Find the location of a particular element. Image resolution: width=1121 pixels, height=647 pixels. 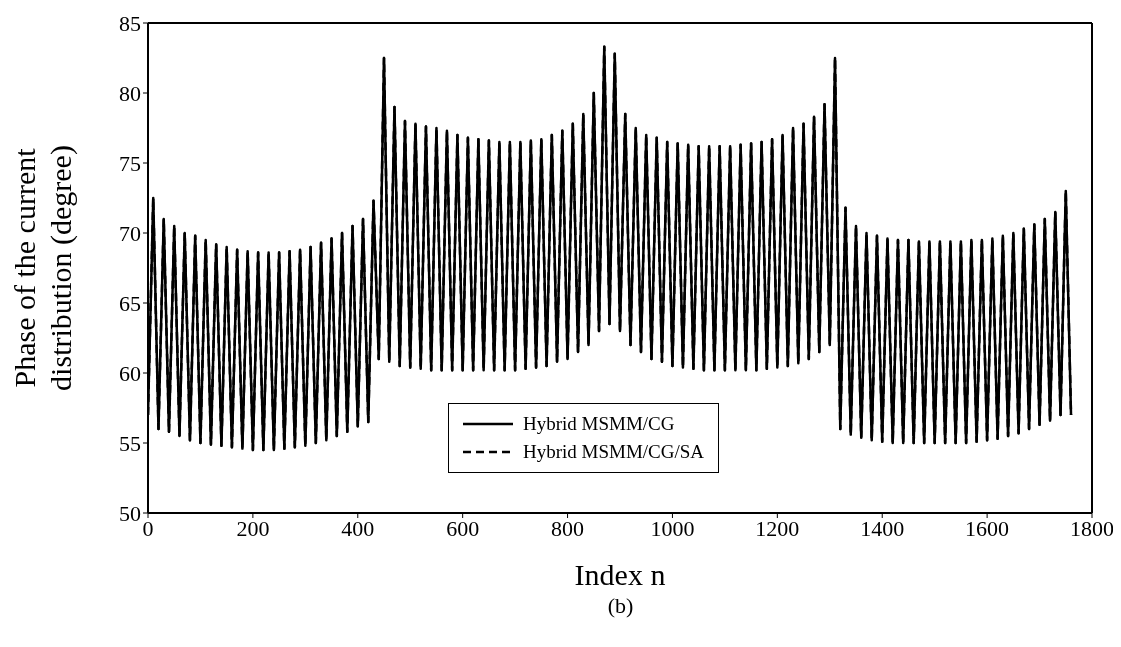

y-tick-label: 80 is located at coordinates (130, 93).